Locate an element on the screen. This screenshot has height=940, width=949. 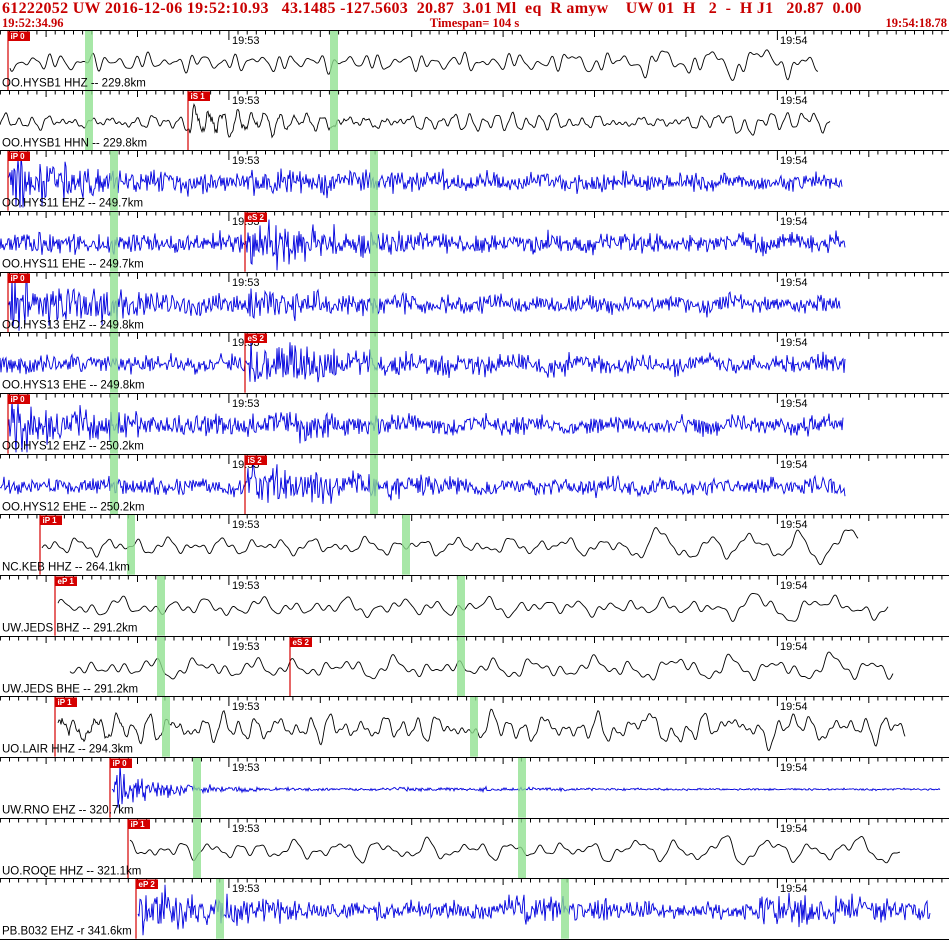
phase-pick-label: iS 1 is located at coordinates (198, 96).